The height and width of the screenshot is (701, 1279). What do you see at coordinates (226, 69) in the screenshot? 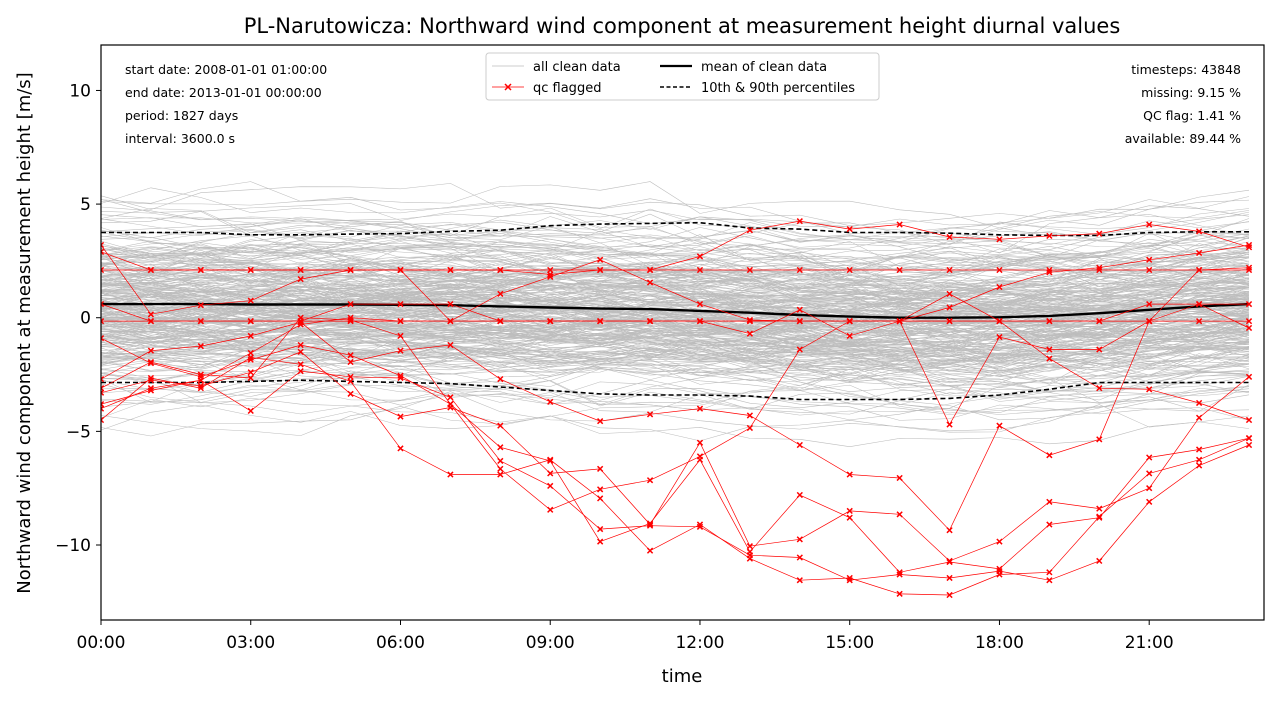
I see `info-start-date: start date: 2008-01-01 01:00:00` at bounding box center [226, 69].